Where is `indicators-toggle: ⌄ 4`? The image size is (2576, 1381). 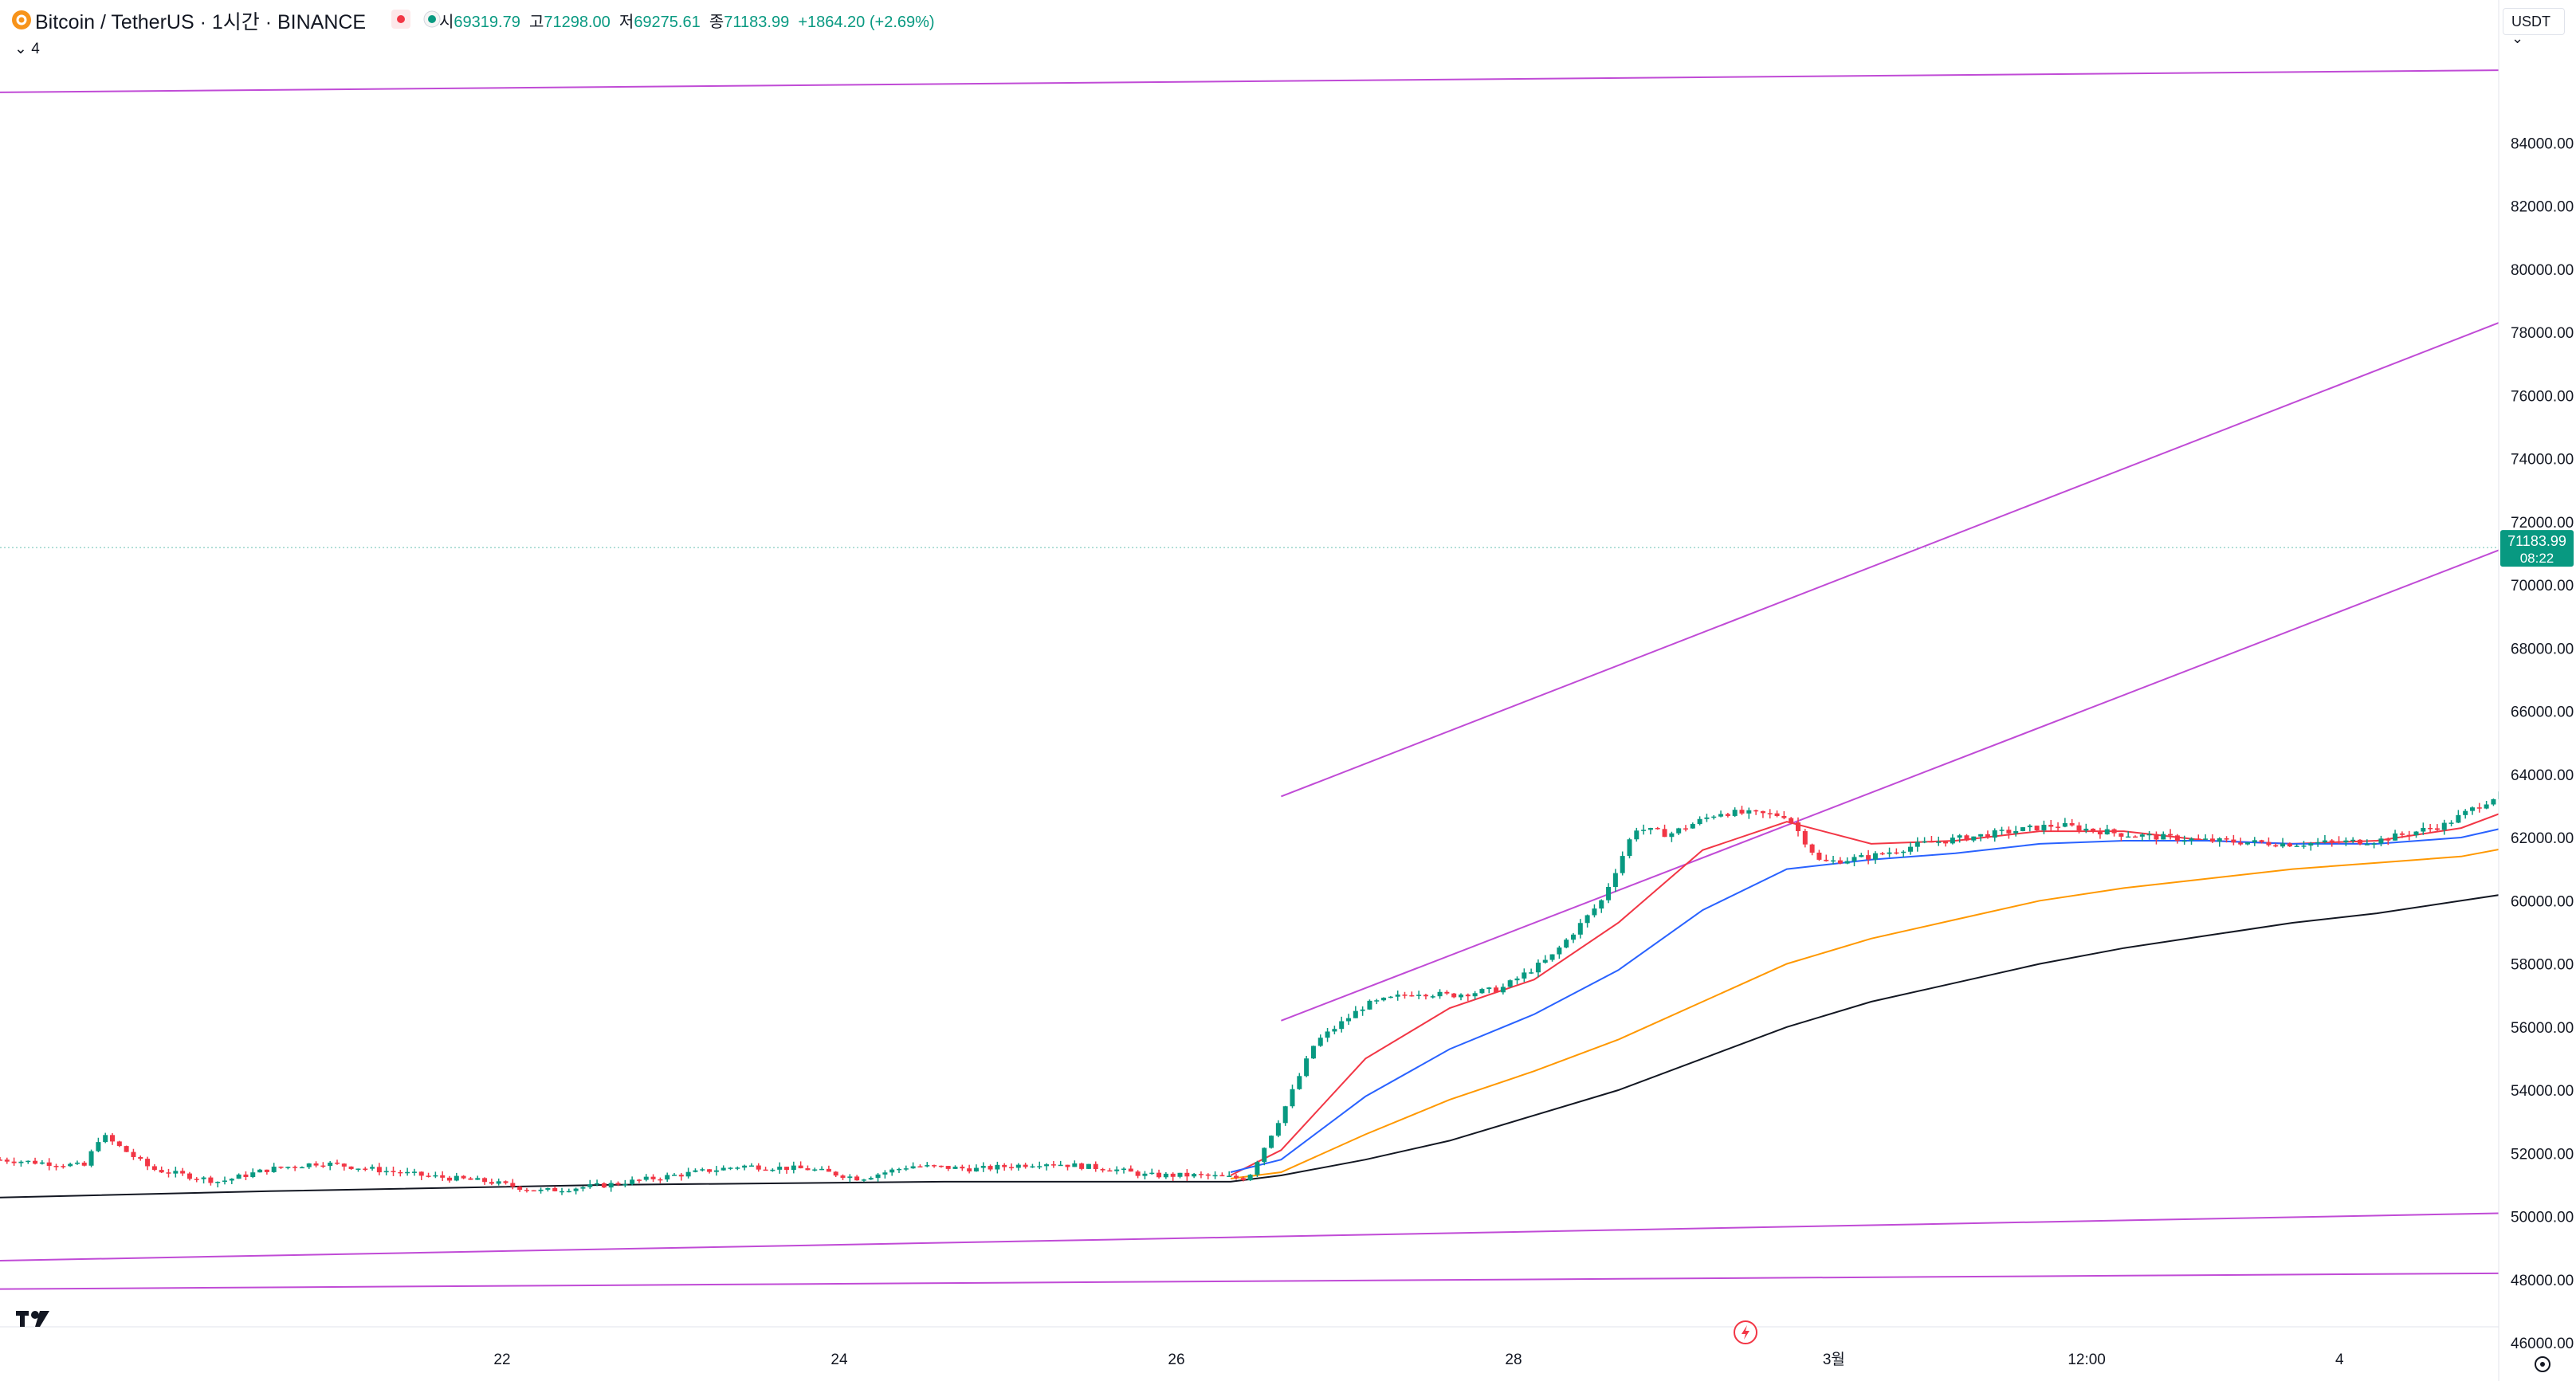 indicators-toggle: ⌄ 4 is located at coordinates (27, 49).